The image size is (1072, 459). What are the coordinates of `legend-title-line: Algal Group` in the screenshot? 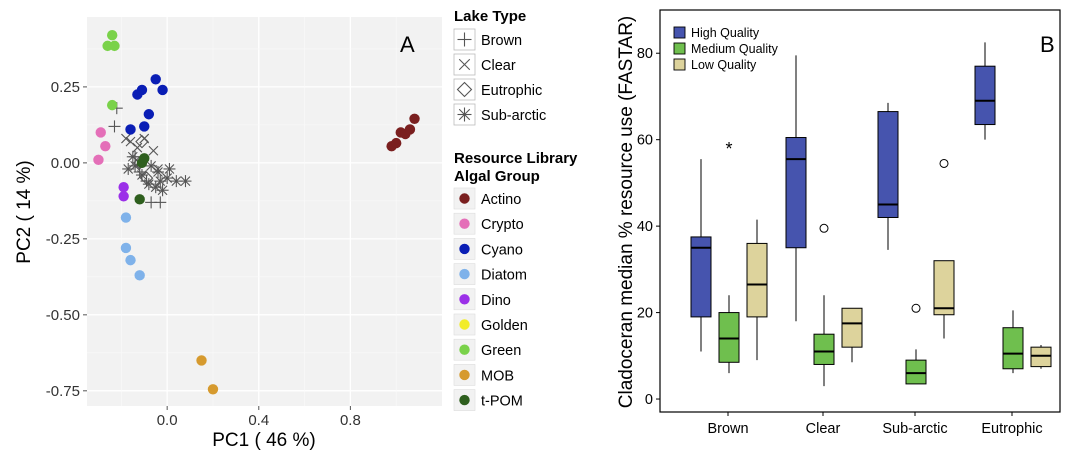 It's located at (497, 176).